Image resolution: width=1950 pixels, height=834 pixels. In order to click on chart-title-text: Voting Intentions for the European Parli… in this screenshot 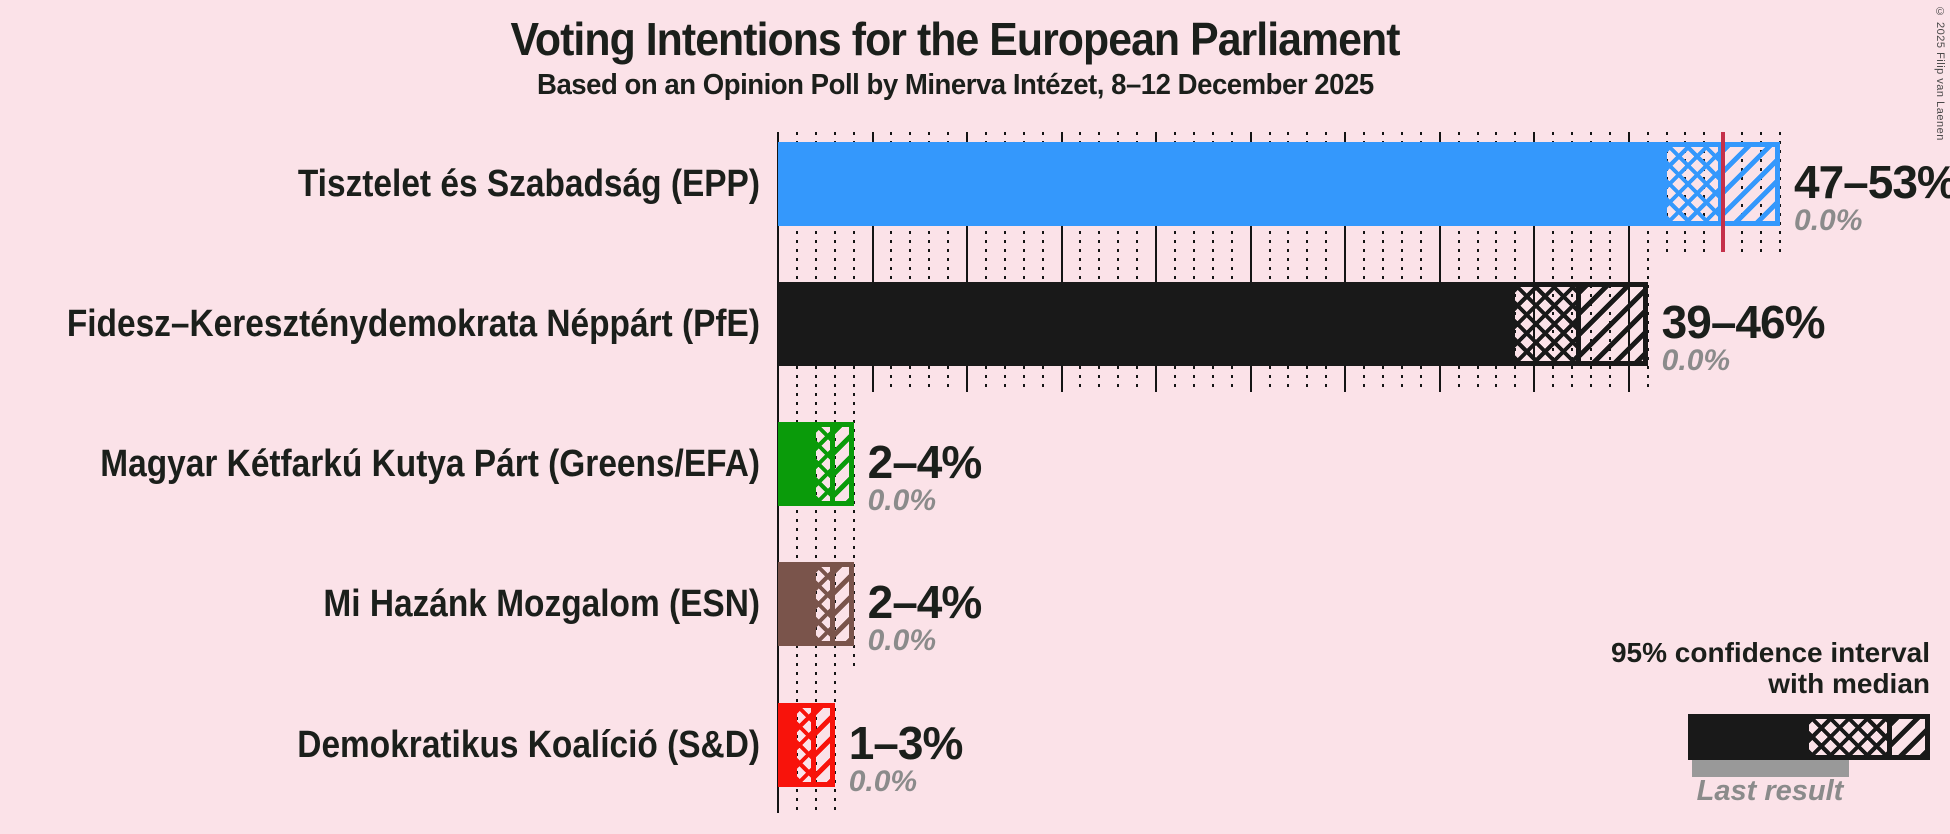, I will do `click(955, 39)`.